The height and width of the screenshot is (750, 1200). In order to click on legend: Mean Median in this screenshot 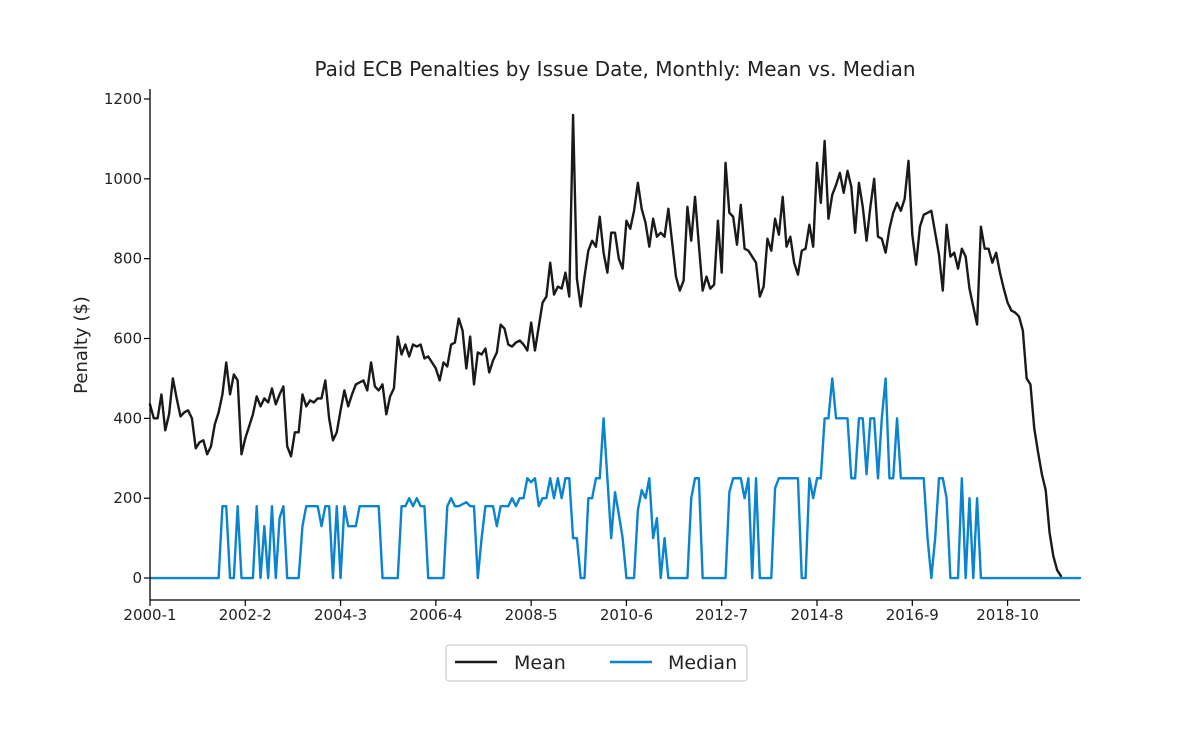, I will do `click(596, 663)`.